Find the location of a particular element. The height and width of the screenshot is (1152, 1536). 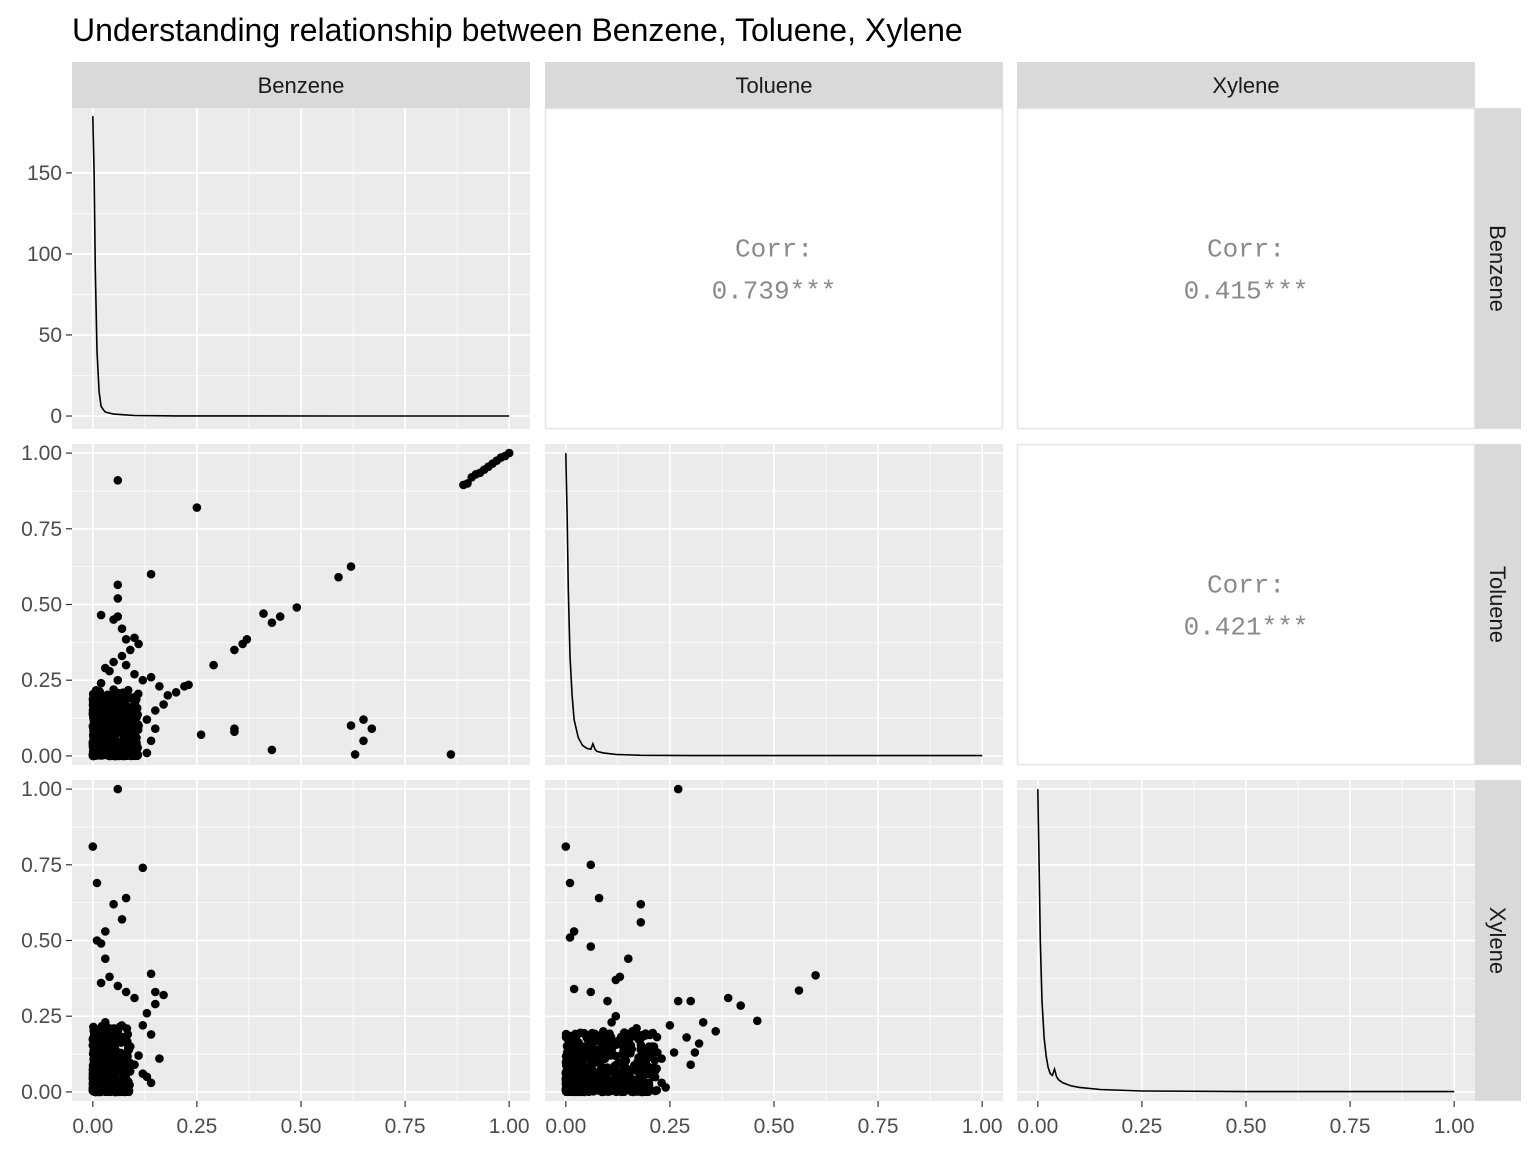

x-tick-label: 0.00 is located at coordinates (565, 1126).